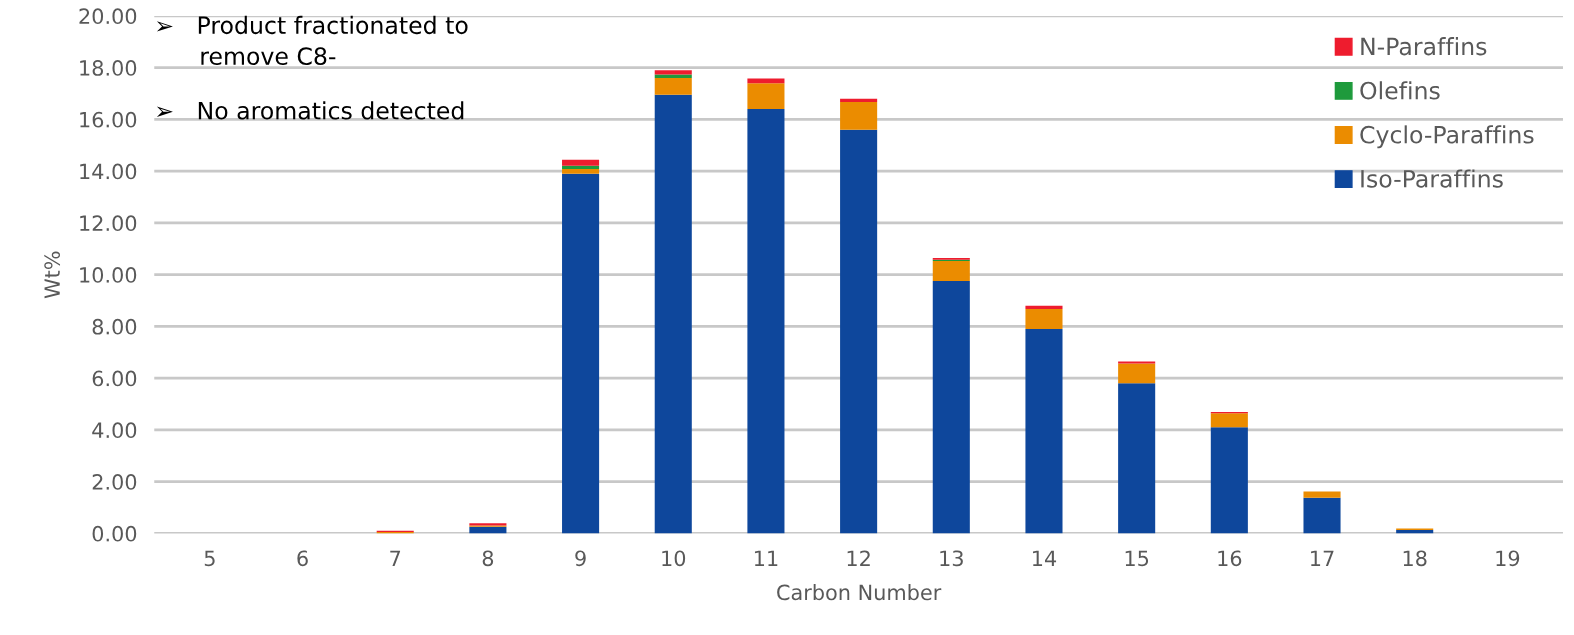 This screenshot has width=1574, height=635. What do you see at coordinates (1424, 46) in the screenshot?
I see `legend-label: N-Paraffins` at bounding box center [1424, 46].